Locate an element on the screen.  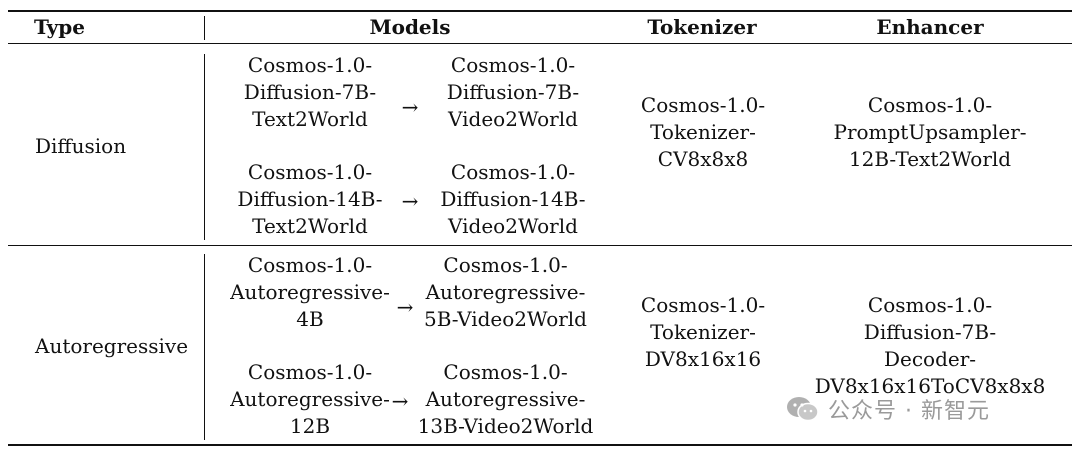
enhancer-line: 12B-Text2World is located at coordinates (930, 159).